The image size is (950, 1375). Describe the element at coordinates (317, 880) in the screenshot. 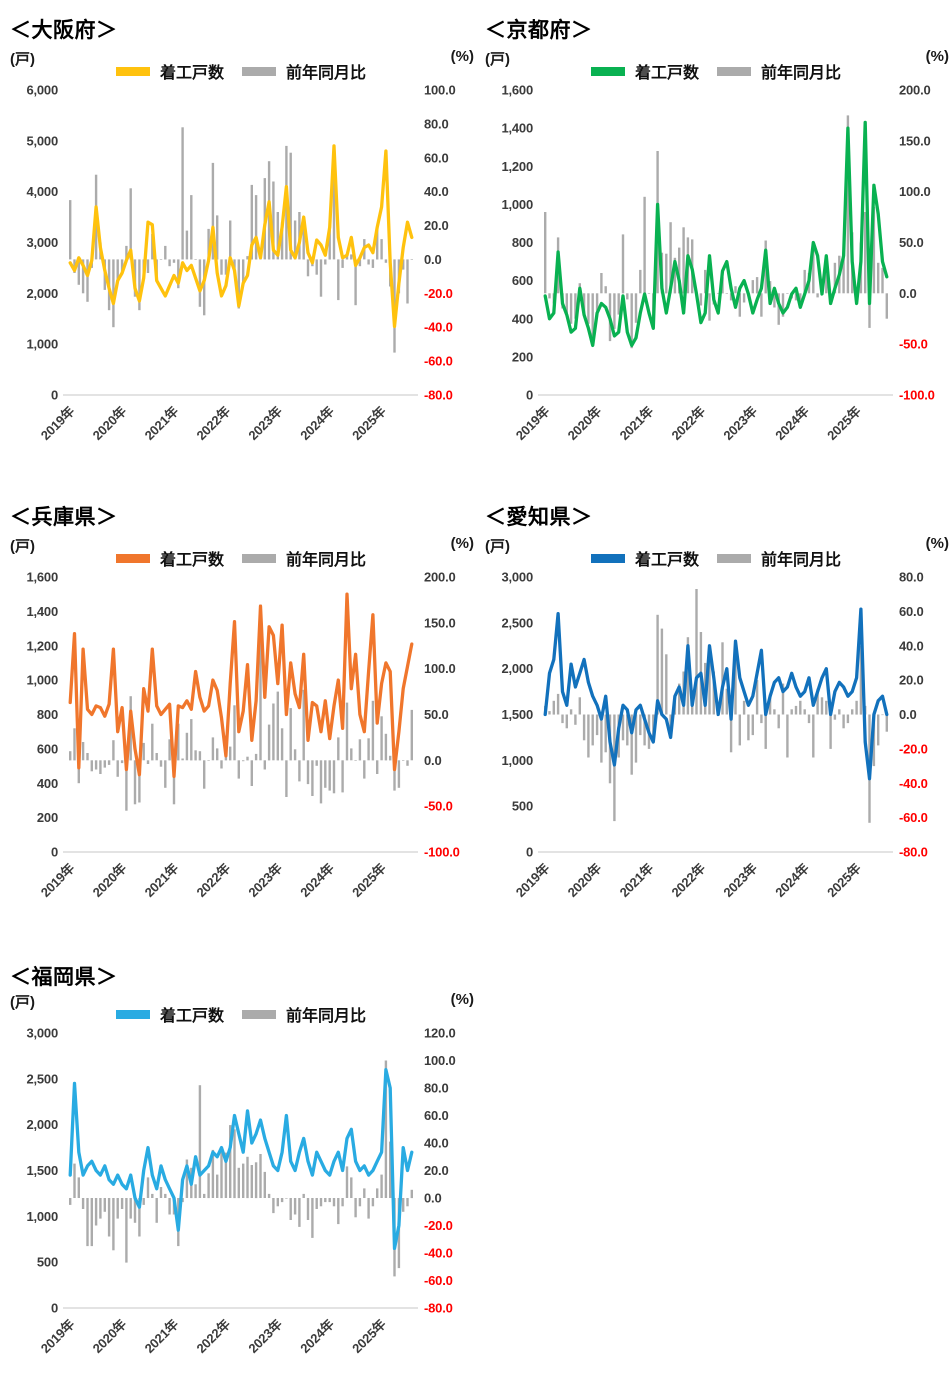

I see `svg-text: 2024年` at that location.